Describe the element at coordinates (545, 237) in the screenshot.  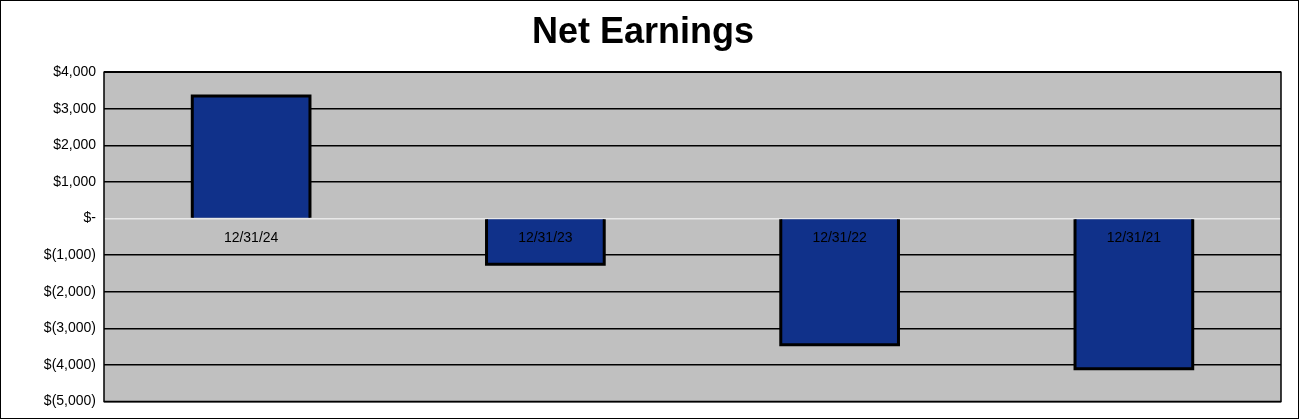
I see `x-tick-label: 12/31/23` at that location.